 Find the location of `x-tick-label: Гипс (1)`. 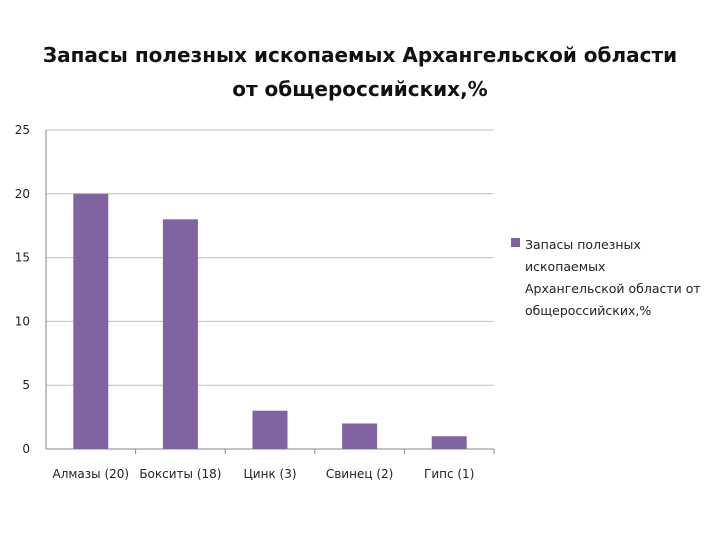

x-tick-label: Гипс (1) is located at coordinates (449, 474).